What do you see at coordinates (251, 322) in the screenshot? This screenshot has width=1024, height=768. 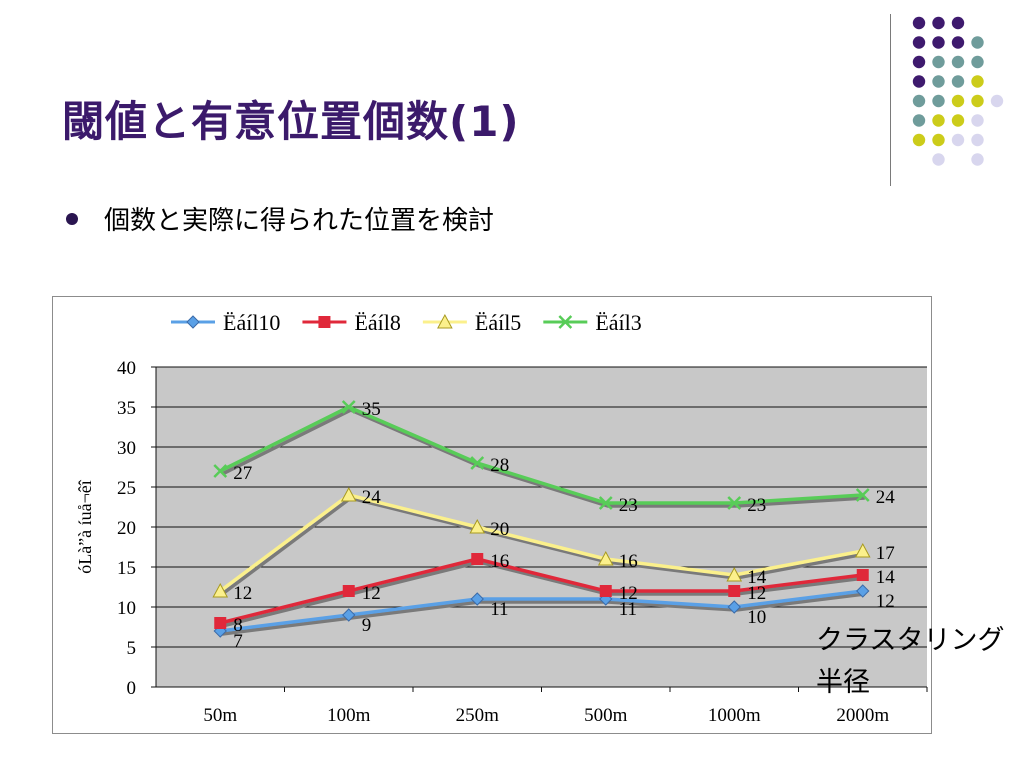 I see `legend-label: Ëáíl10` at bounding box center [251, 322].